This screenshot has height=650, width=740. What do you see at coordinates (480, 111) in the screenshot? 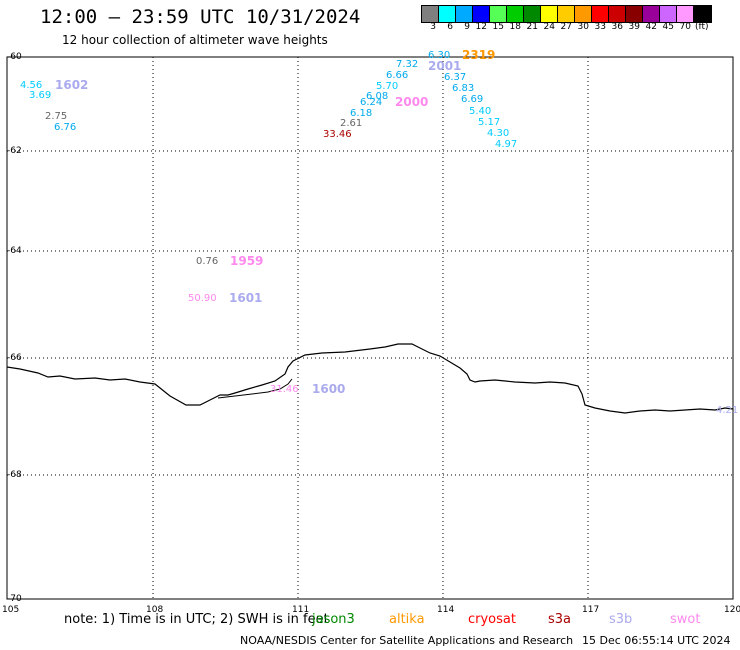
I see `wave-height-label: 5.40` at bounding box center [480, 111].